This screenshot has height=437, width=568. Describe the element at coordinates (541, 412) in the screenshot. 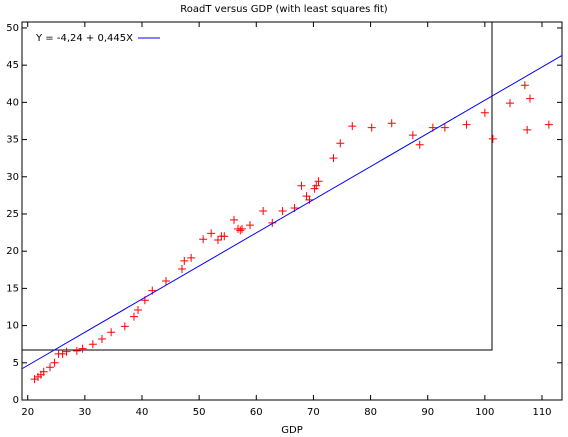

I see `x-tick-label: 110` at that location.